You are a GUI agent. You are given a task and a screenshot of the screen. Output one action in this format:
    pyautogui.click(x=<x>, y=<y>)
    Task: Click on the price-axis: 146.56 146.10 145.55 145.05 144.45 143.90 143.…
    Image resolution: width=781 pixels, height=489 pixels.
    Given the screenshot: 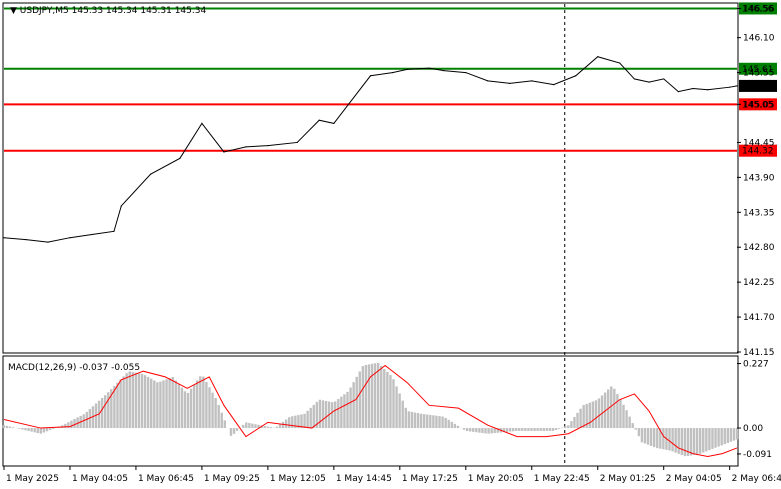 What is the action you would take?
    pyautogui.click(x=757, y=181)
    